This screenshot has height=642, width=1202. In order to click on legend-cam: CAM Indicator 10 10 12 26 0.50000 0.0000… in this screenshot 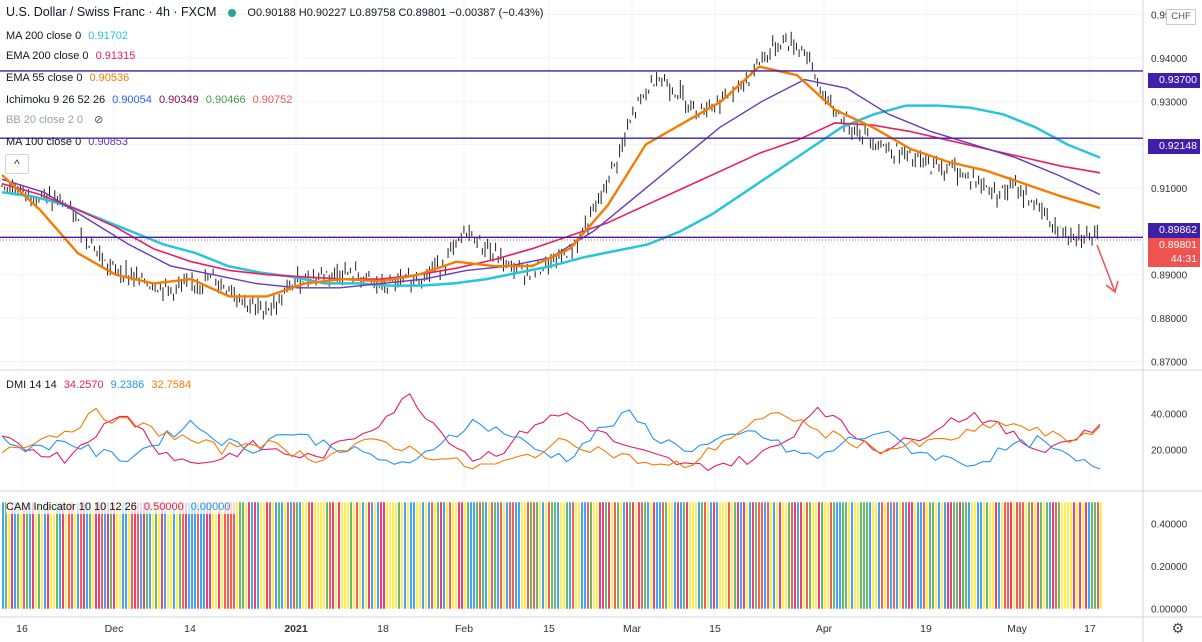, I will do `click(120, 507)`.